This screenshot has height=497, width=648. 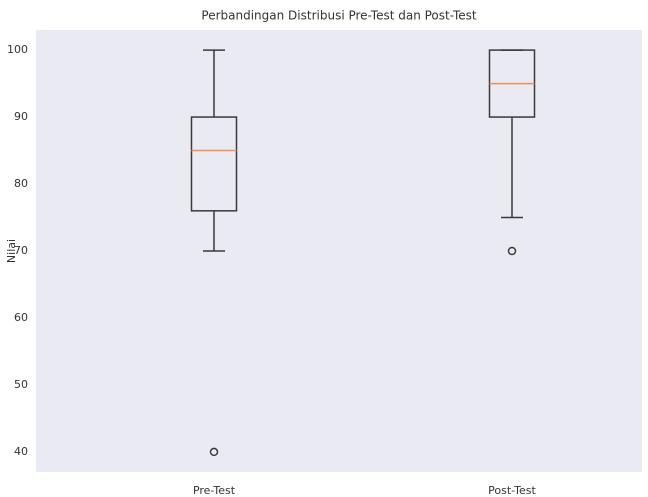 I want to click on y-tick-label: 70, so click(x=21, y=250).